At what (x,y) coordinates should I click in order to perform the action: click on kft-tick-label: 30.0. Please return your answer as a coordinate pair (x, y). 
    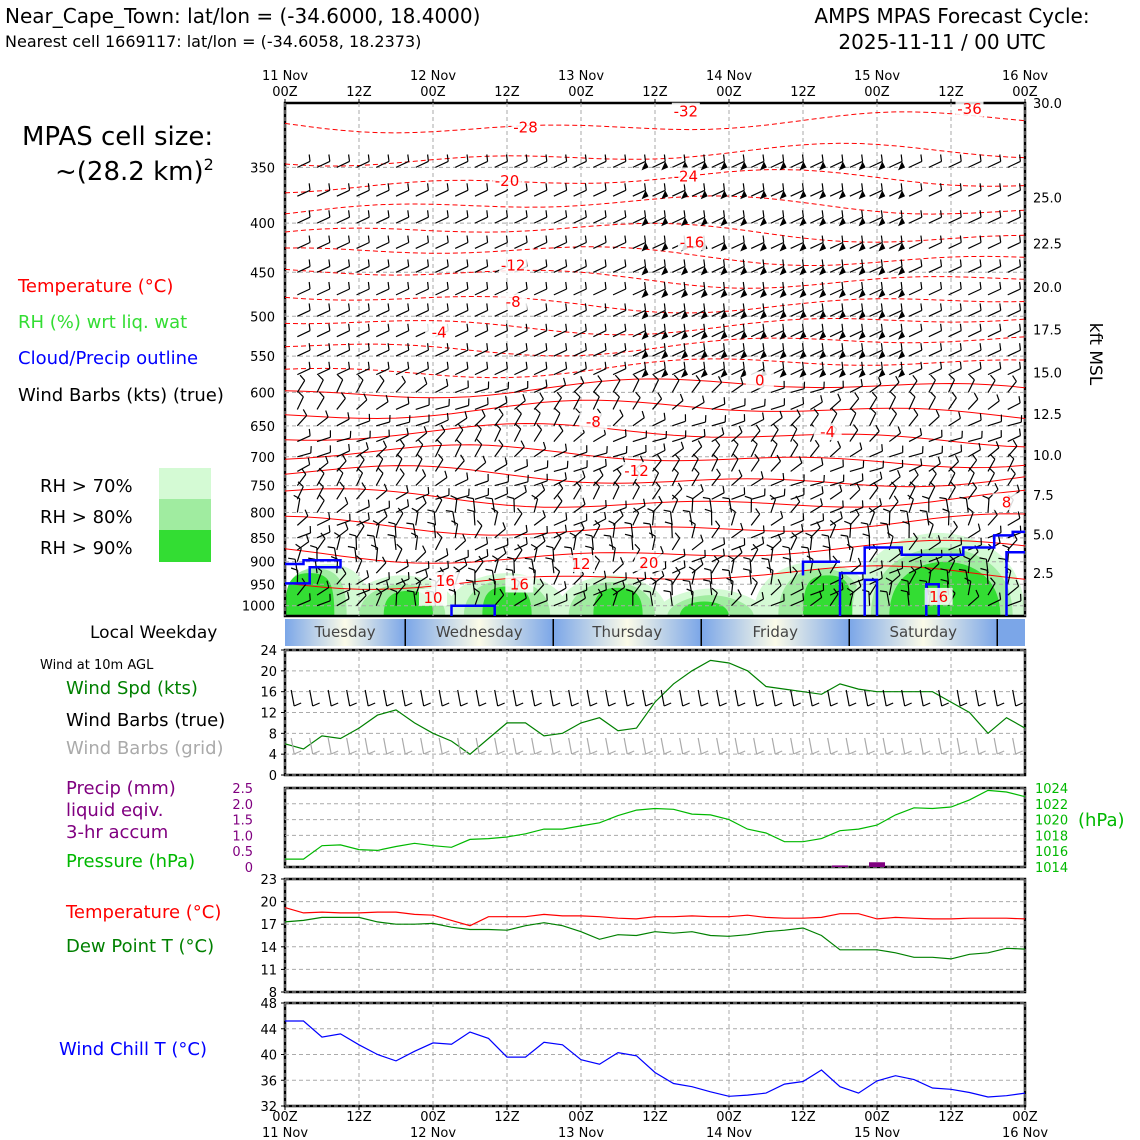
    Looking at the image, I should click on (1047, 104).